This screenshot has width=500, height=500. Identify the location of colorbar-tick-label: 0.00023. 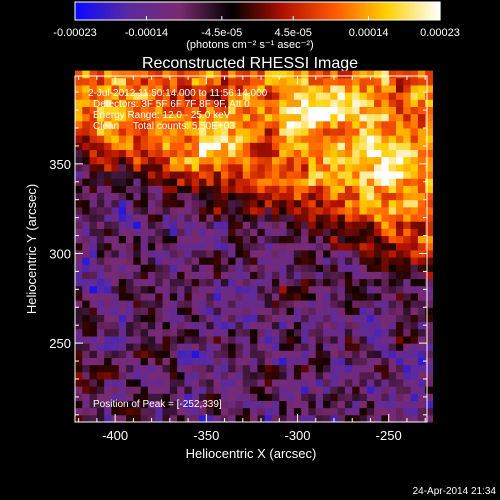
(440, 33).